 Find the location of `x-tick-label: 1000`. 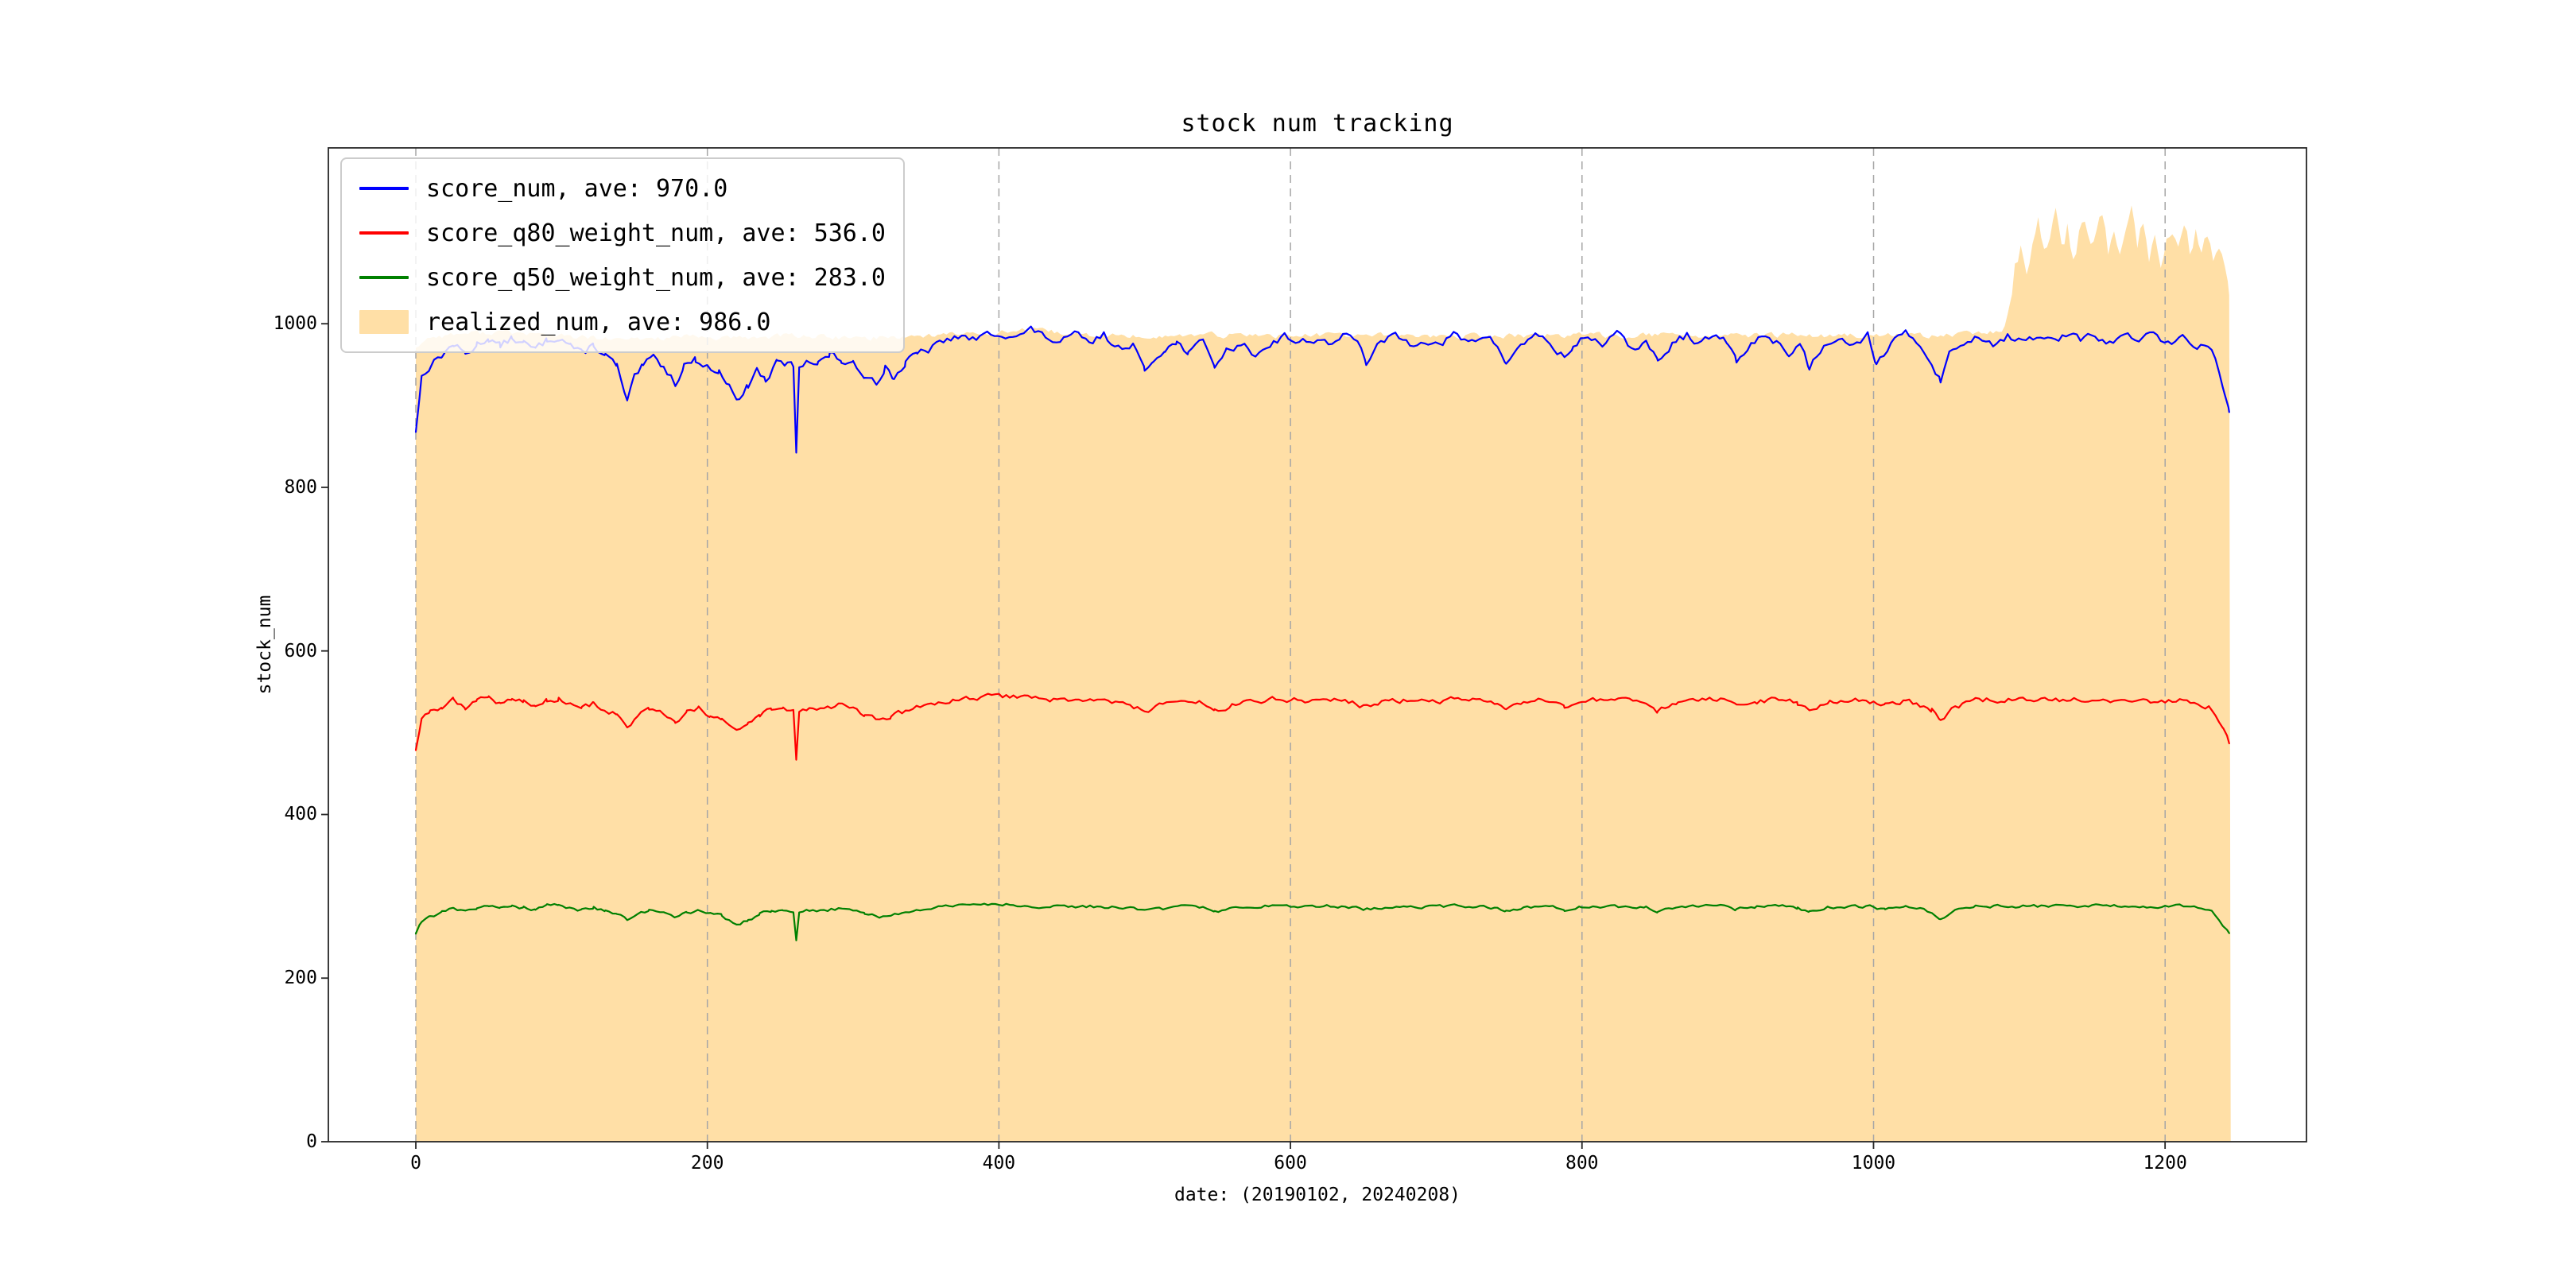

x-tick-label: 1000 is located at coordinates (1873, 1164).